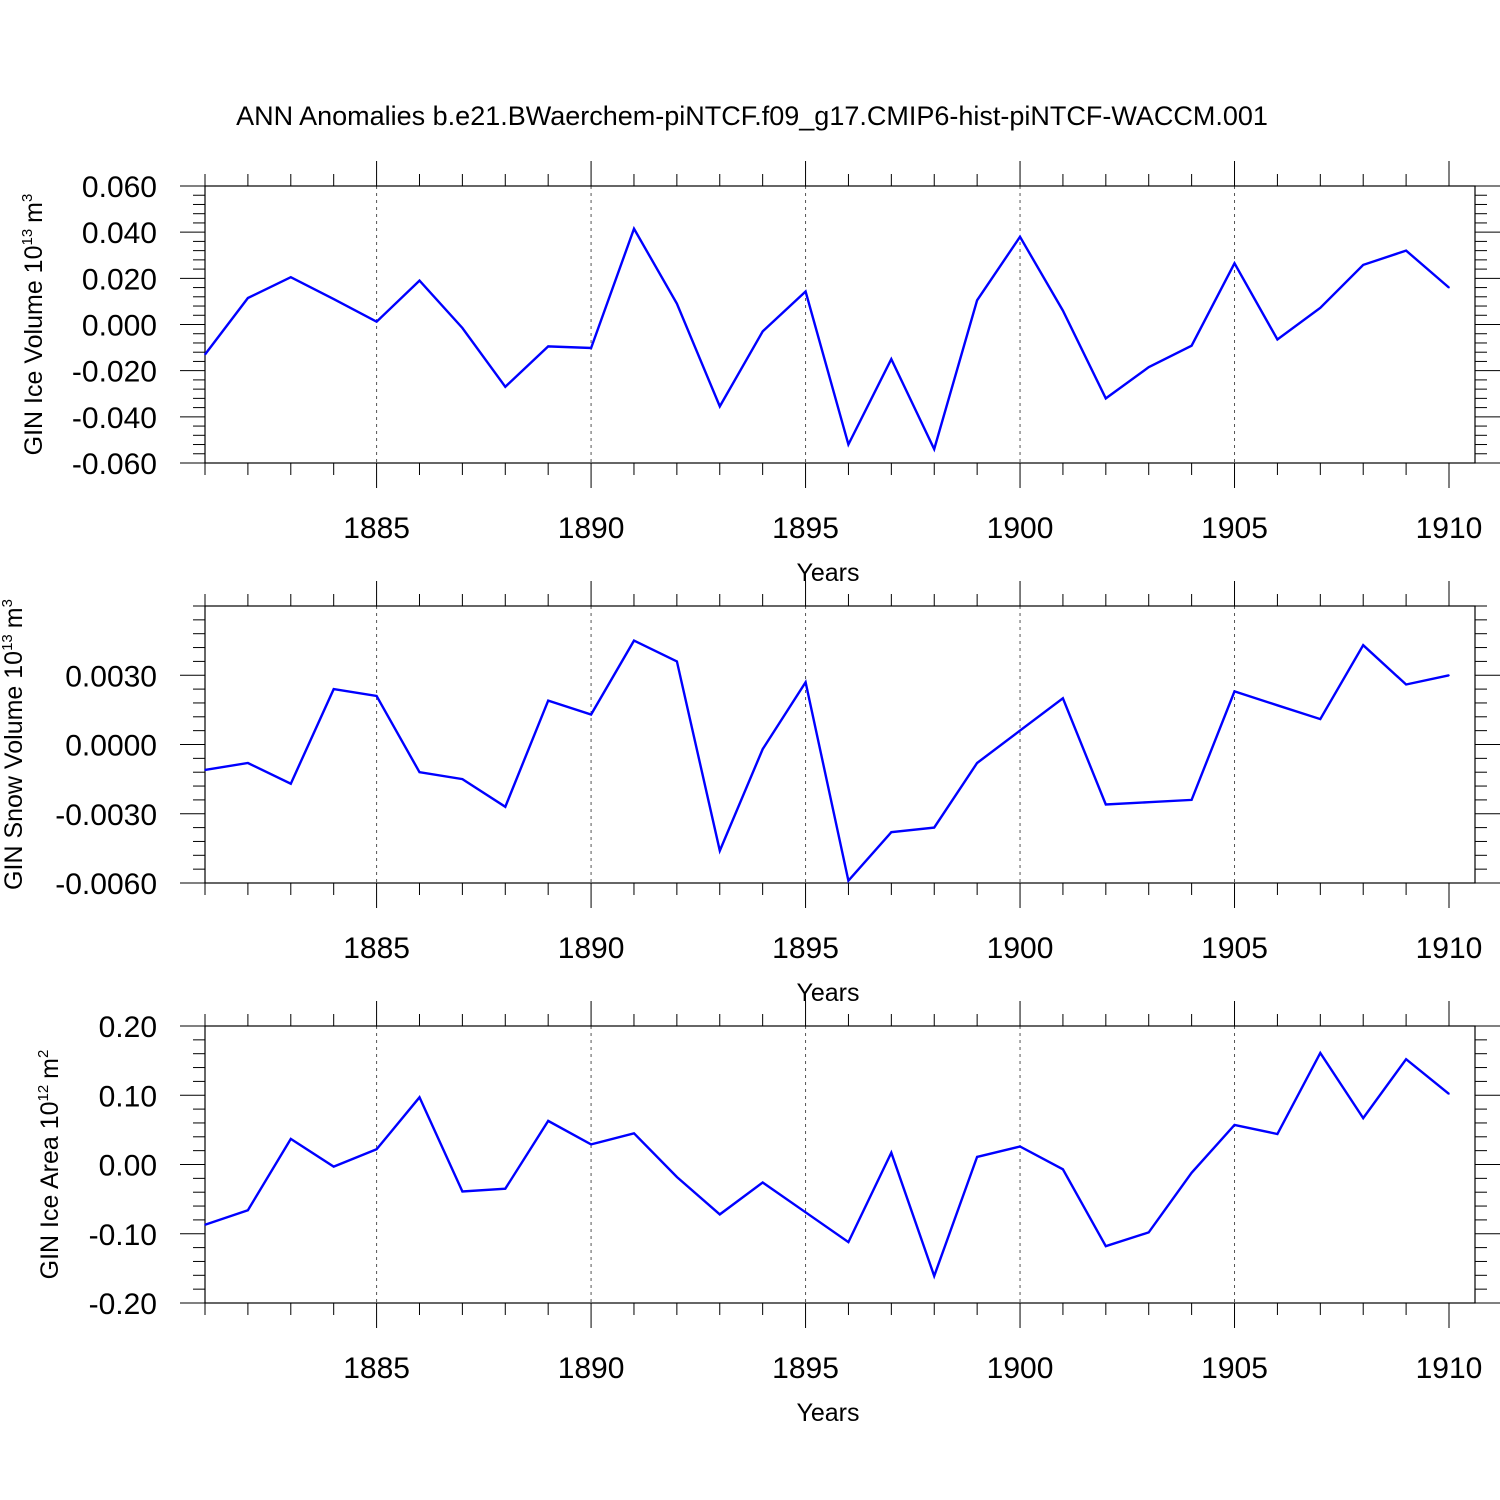 The width and height of the screenshot is (1500, 1500). I want to click on y-tick-label: 0.00, so click(128, 1166).